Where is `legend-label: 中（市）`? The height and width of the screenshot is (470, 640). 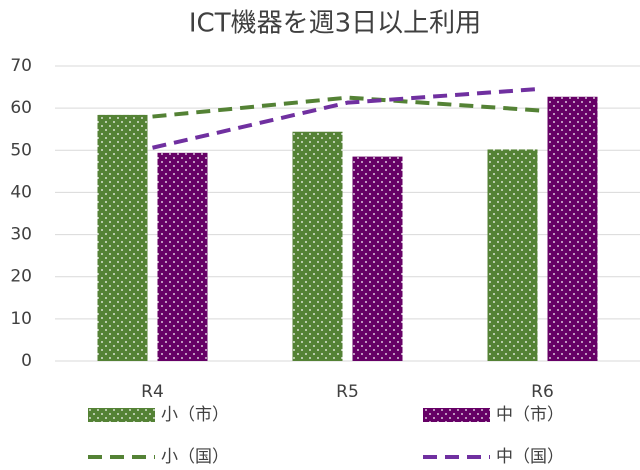
legend-label: 中（市） is located at coordinates (530, 415).